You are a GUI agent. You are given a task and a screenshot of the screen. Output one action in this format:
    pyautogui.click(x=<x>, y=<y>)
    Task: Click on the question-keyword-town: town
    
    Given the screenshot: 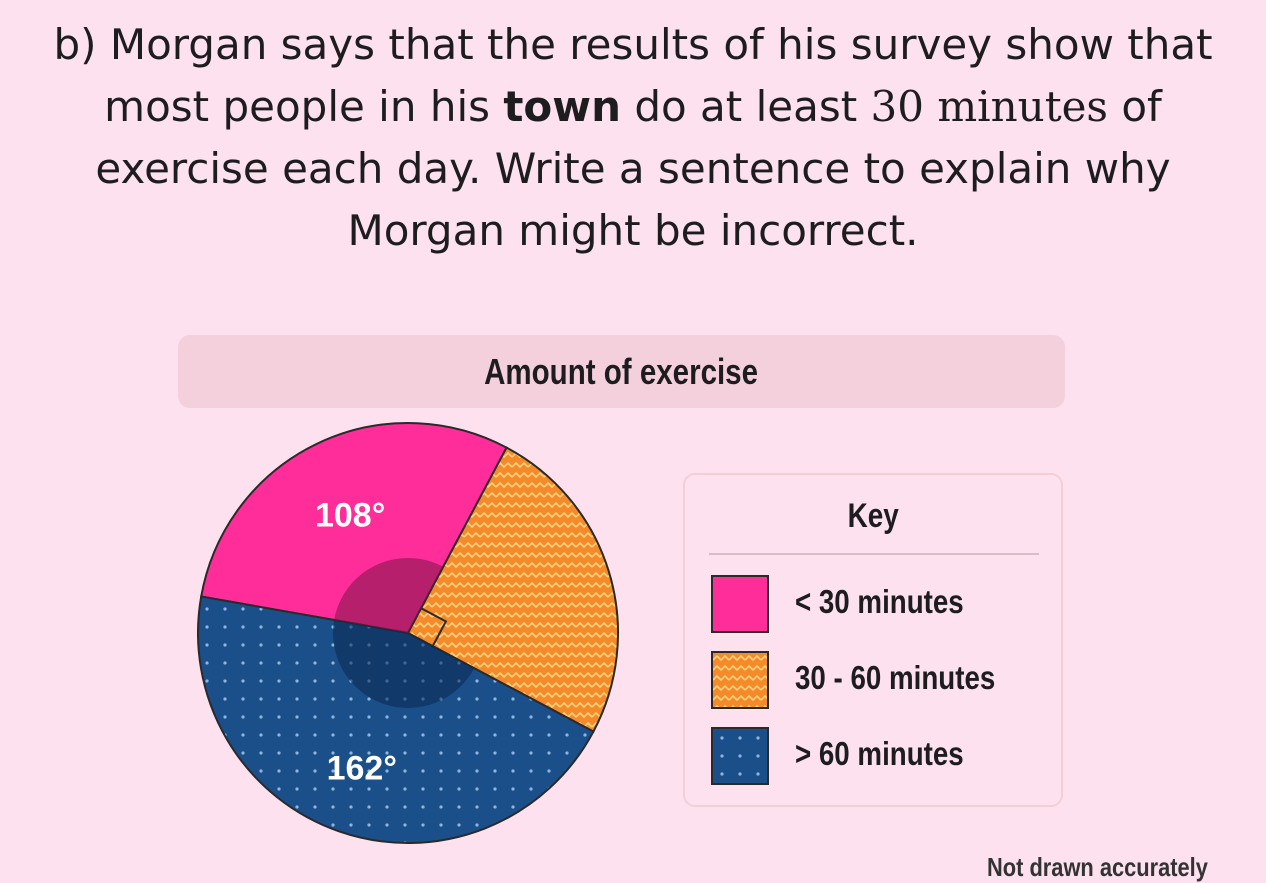 What is the action you would take?
    pyautogui.click(x=562, y=106)
    